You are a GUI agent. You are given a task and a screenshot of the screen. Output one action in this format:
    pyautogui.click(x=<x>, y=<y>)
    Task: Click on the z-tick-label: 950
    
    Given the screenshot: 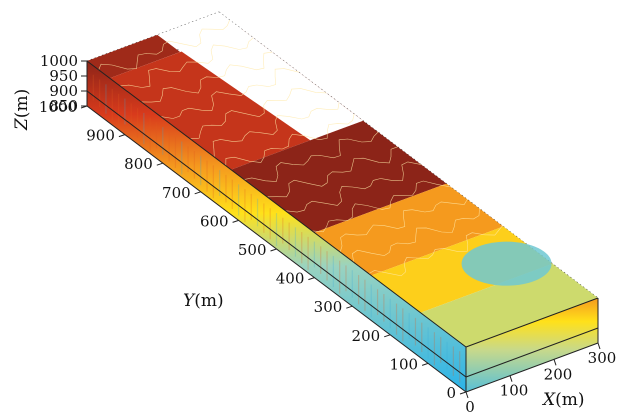 What is the action you would take?
    pyautogui.click(x=63, y=76)
    